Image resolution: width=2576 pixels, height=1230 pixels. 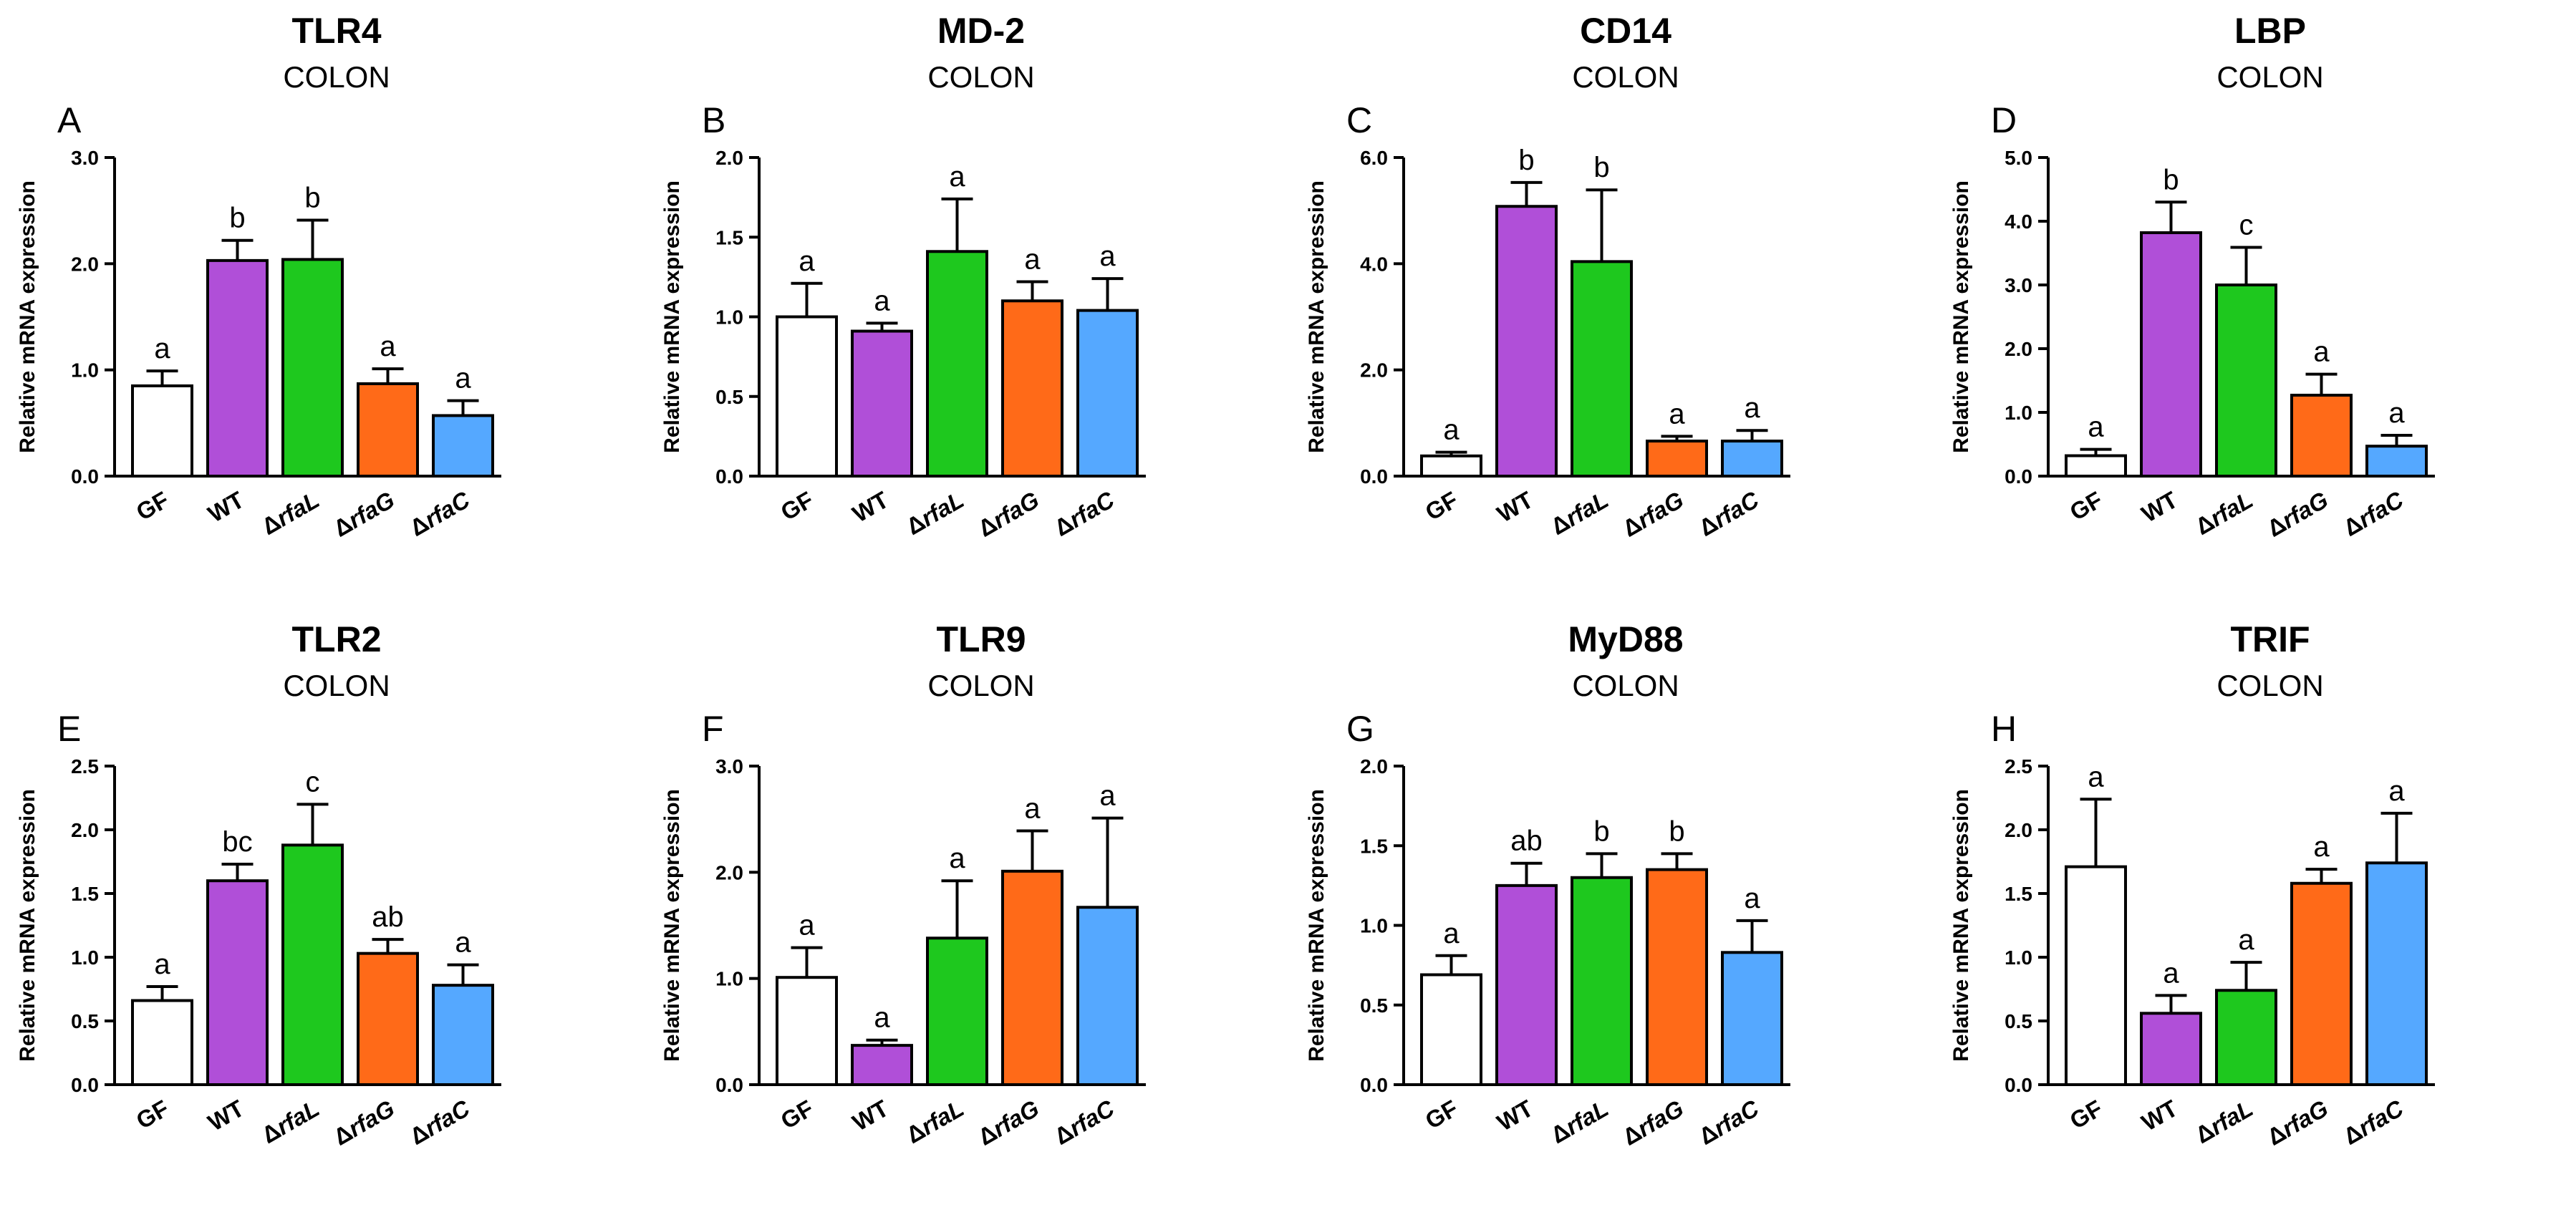 What do you see at coordinates (1527, 841) in the screenshot?
I see `significance-label: ab` at bounding box center [1527, 841].